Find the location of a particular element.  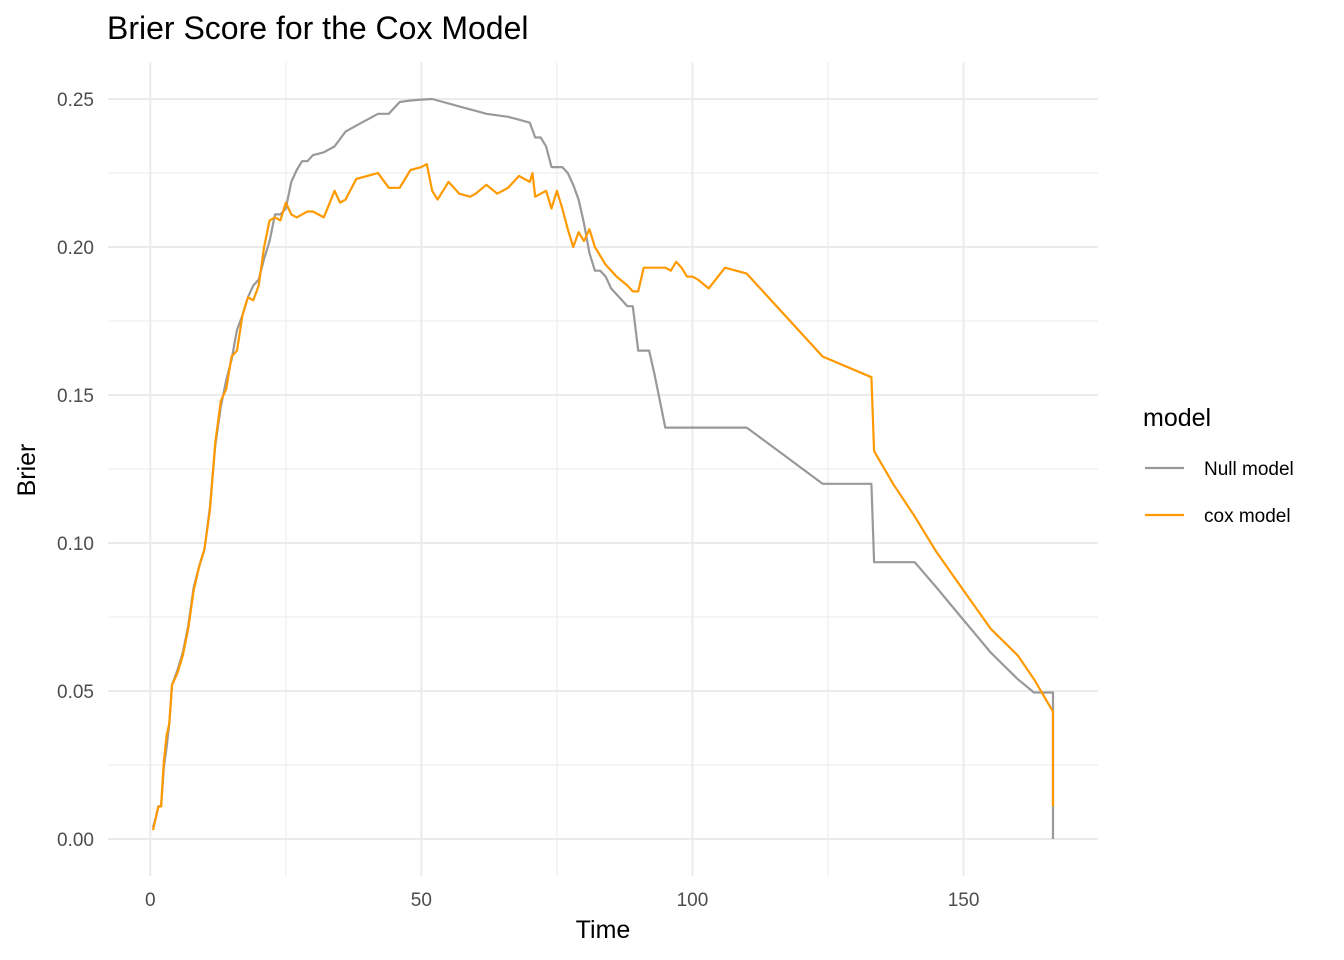

x-tick-label: 0 is located at coordinates (150, 900).